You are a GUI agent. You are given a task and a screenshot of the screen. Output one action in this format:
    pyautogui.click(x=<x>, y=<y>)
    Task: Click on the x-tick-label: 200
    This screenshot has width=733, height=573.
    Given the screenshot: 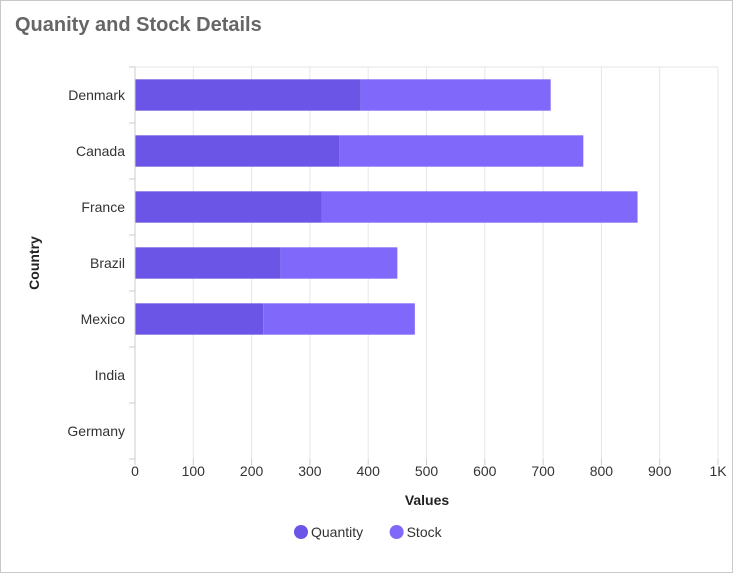 What is the action you would take?
    pyautogui.click(x=252, y=471)
    